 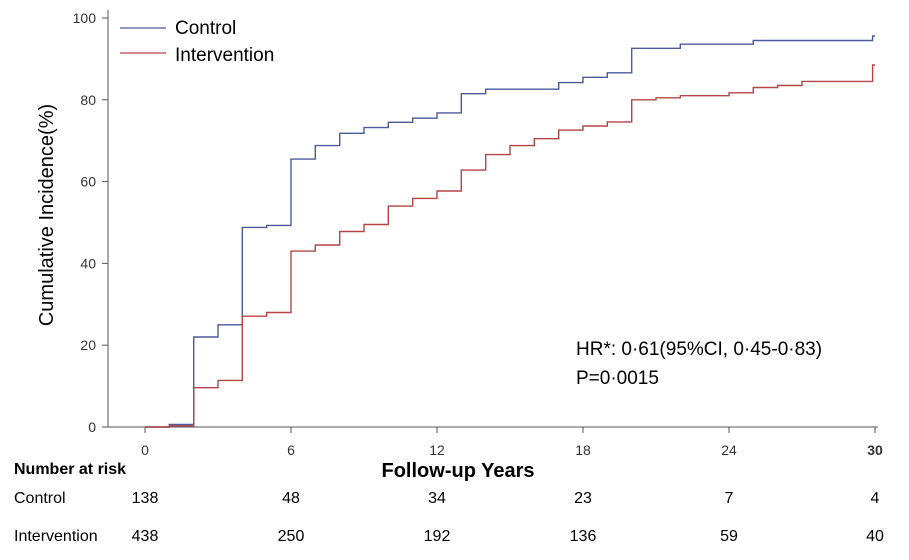 What do you see at coordinates (90, 222) in the screenshot?
I see `y-ticks: 0 20 40 60 80 100` at bounding box center [90, 222].